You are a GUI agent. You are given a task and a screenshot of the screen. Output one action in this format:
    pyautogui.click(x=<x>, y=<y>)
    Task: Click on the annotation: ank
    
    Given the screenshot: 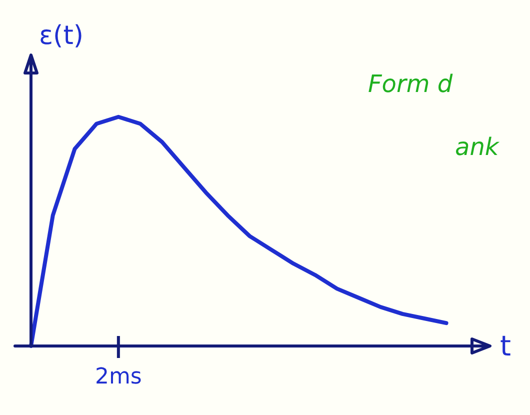 What is the action you would take?
    pyautogui.click(x=477, y=147)
    